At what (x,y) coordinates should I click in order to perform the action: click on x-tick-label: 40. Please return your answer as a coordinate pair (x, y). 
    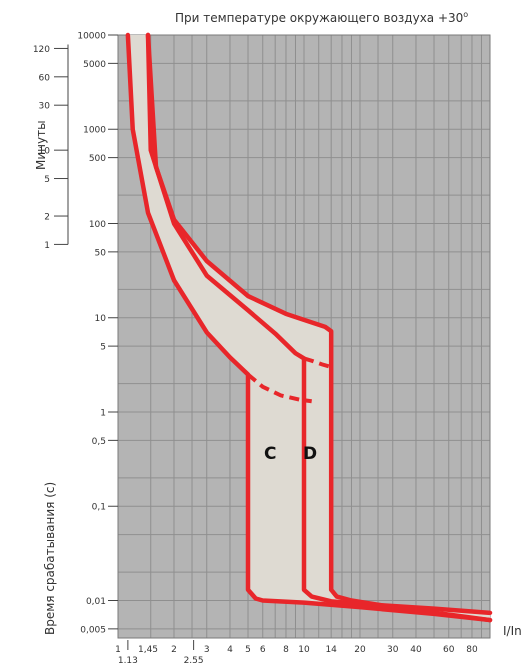
    Looking at the image, I should click on (416, 650).